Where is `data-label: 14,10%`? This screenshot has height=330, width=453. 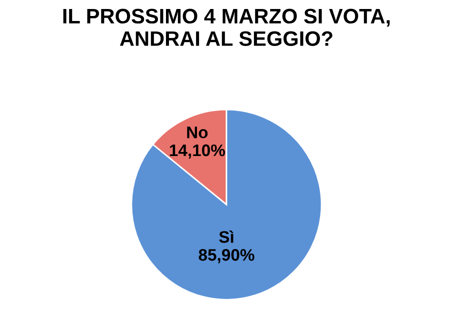
data-label: 14,10% is located at coordinates (197, 151).